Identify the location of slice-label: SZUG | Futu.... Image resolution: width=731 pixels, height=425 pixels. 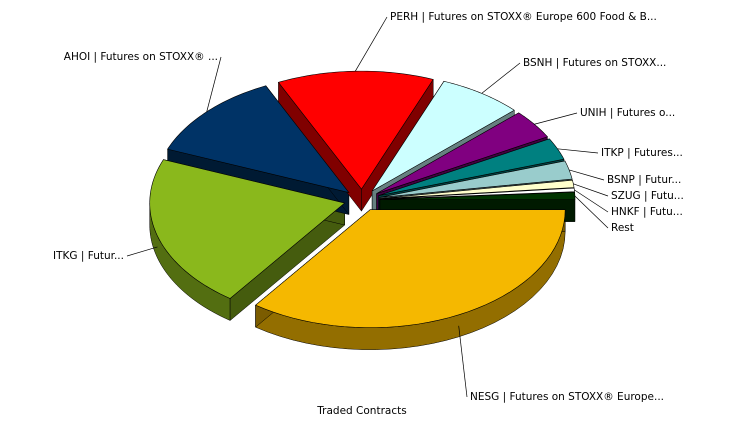
(647, 196).